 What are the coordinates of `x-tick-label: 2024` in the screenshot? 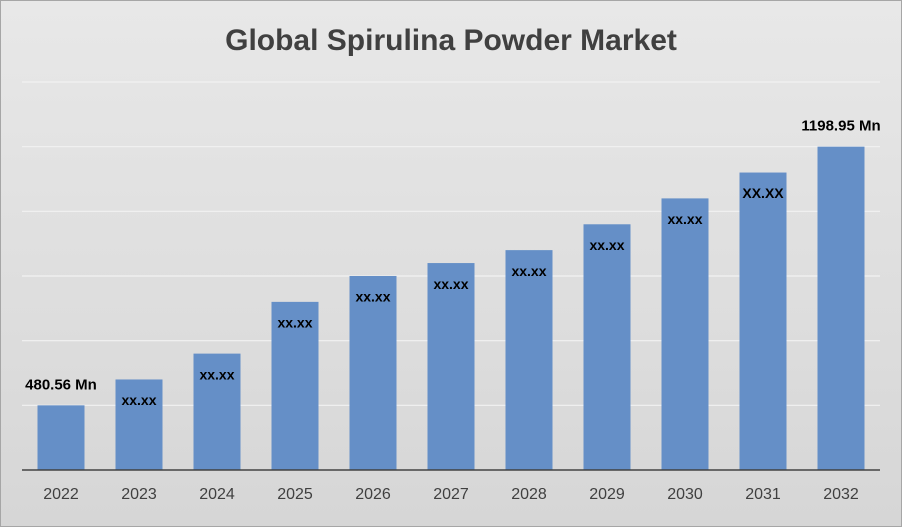 It's located at (217, 494).